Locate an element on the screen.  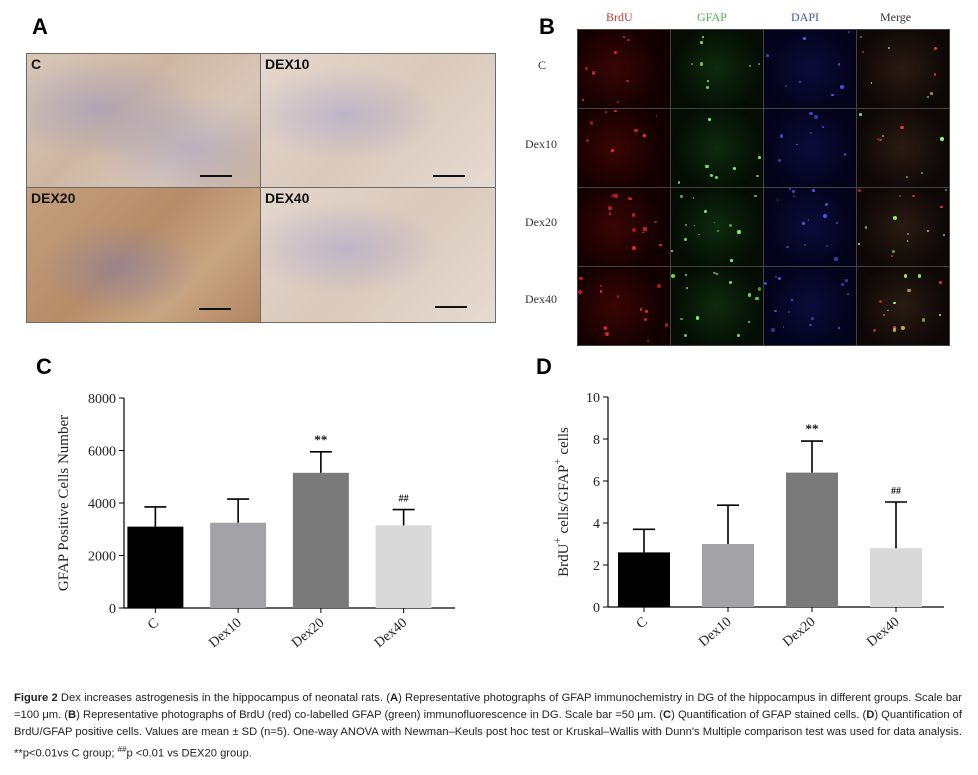
x-tick-label: Dex10 is located at coordinates (715, 632).